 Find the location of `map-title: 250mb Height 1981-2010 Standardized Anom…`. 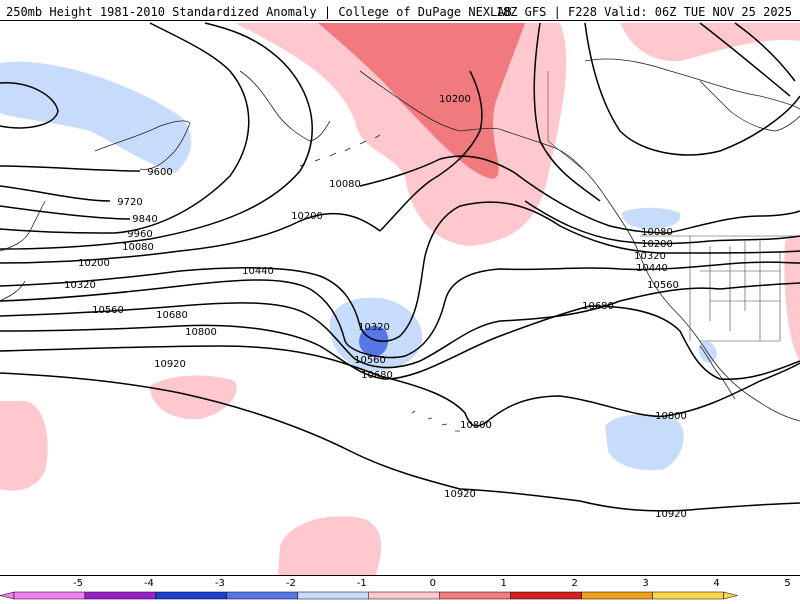

map-title: 250mb Height 1981-2010 Standardized Anom… is located at coordinates (259, 12).